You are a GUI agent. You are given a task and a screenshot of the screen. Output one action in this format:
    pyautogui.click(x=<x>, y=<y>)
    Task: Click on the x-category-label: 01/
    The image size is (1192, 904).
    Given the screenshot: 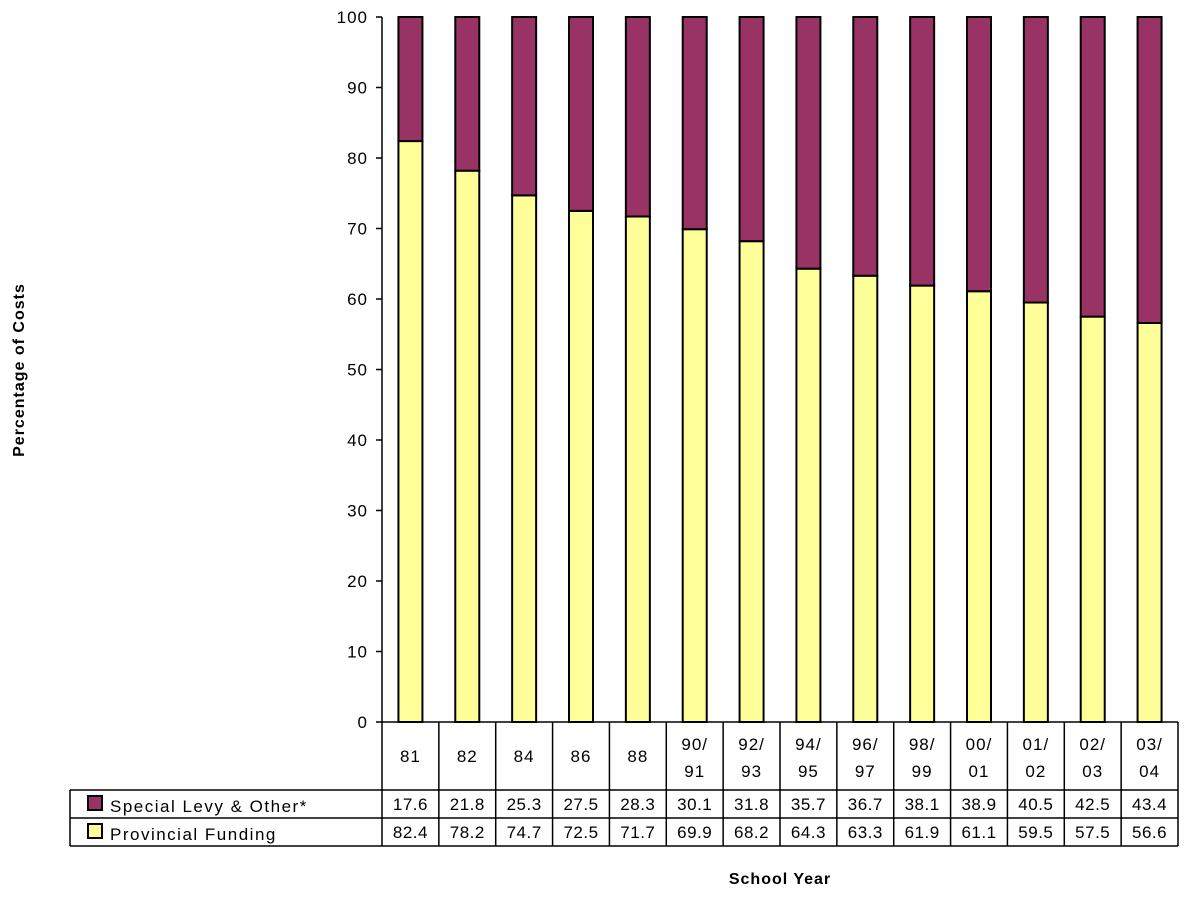 What is the action you would take?
    pyautogui.click(x=1036, y=744)
    